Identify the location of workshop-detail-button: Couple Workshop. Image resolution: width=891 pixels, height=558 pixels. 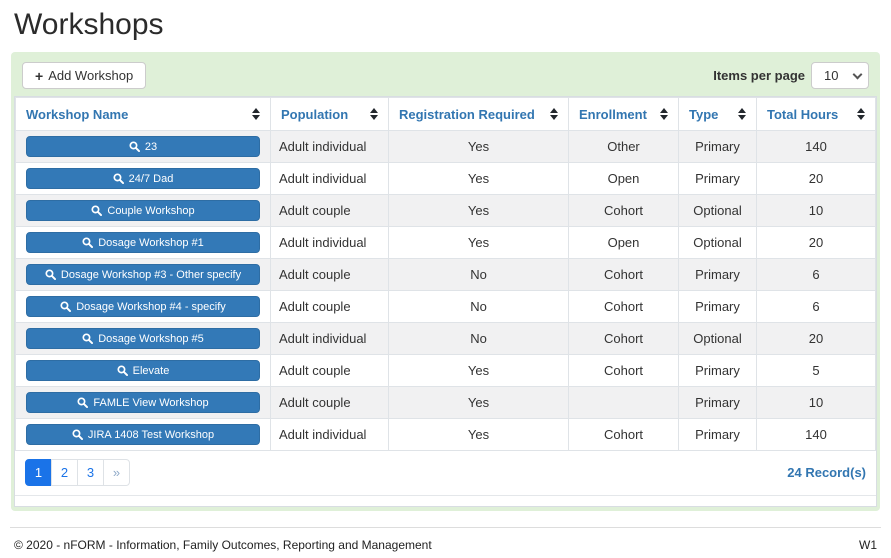
(143, 210).